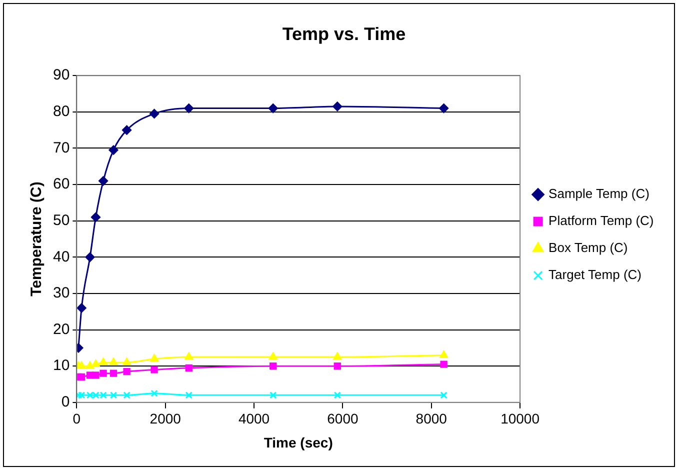  What do you see at coordinates (61, 329) in the screenshot?
I see `y-tick-label: 20` at bounding box center [61, 329].